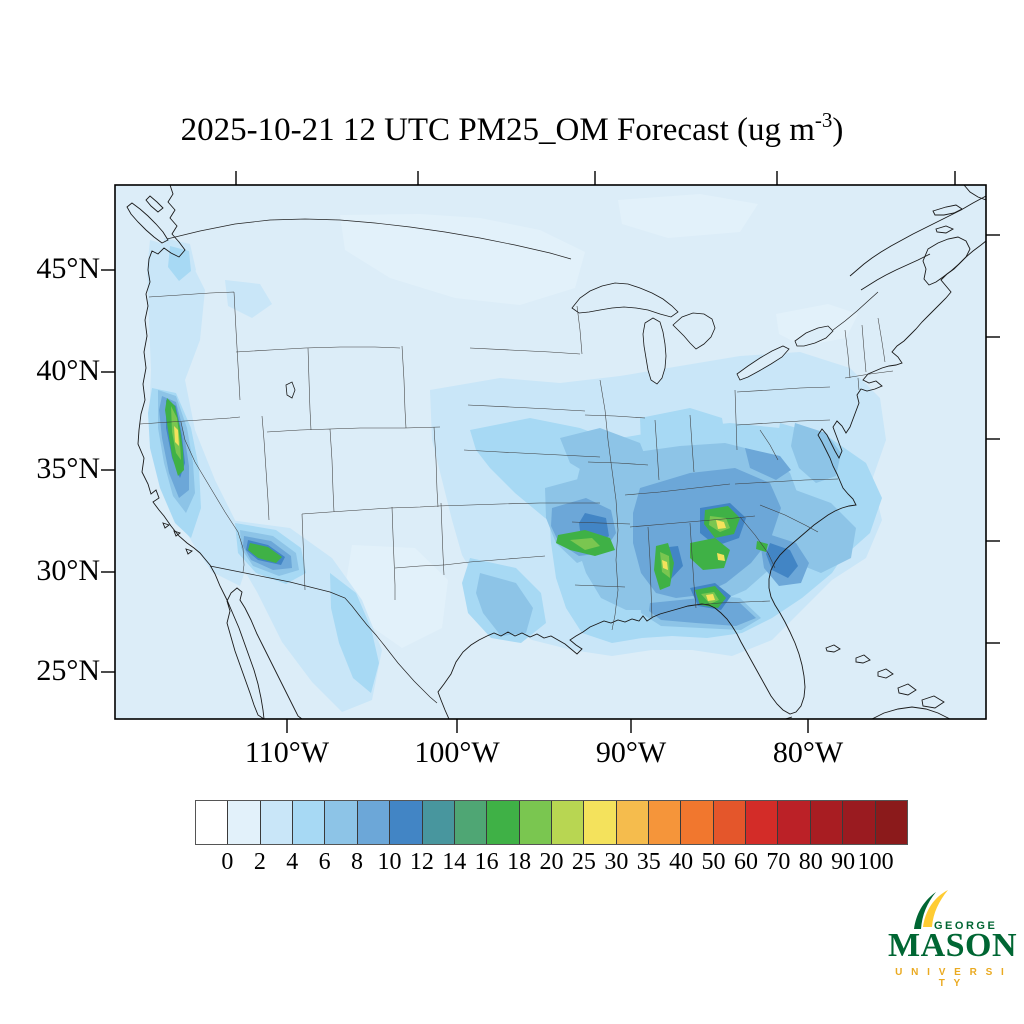 Image resolution: width=1024 pixels, height=1024 pixels. I want to click on x-axis-label: 100°W, so click(457, 752).